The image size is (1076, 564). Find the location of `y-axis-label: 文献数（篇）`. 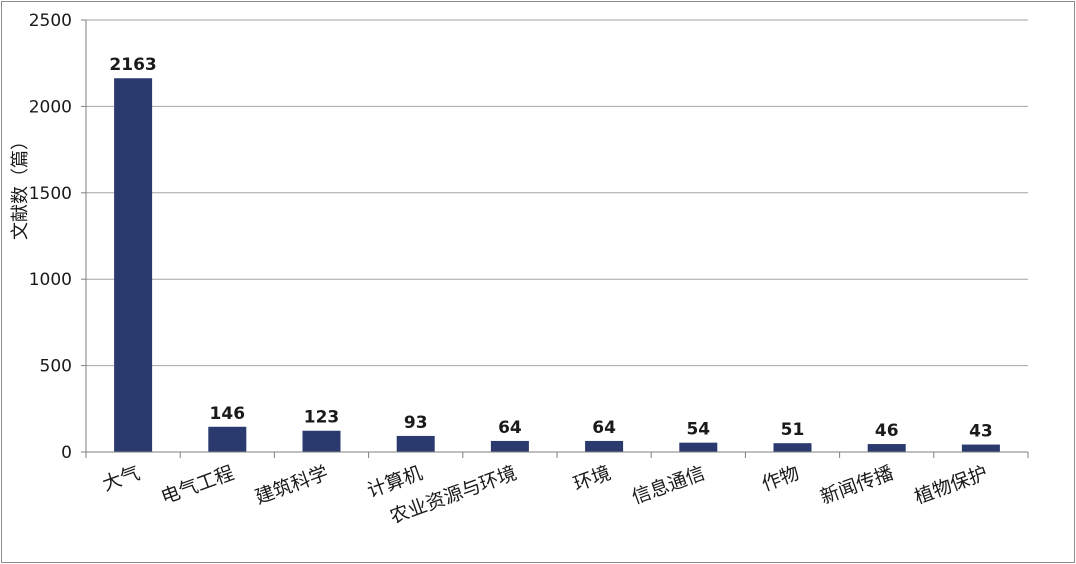

y-axis-label: 文献数（篇） is located at coordinates (20, 186).